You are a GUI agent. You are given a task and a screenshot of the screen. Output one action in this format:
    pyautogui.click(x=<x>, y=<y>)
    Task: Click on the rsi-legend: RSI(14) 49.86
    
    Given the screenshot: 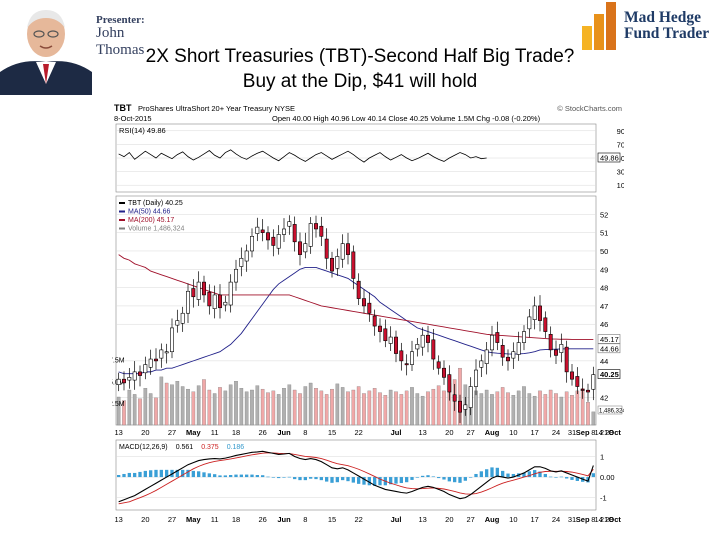 What is the action you would take?
    pyautogui.click(x=142, y=130)
    